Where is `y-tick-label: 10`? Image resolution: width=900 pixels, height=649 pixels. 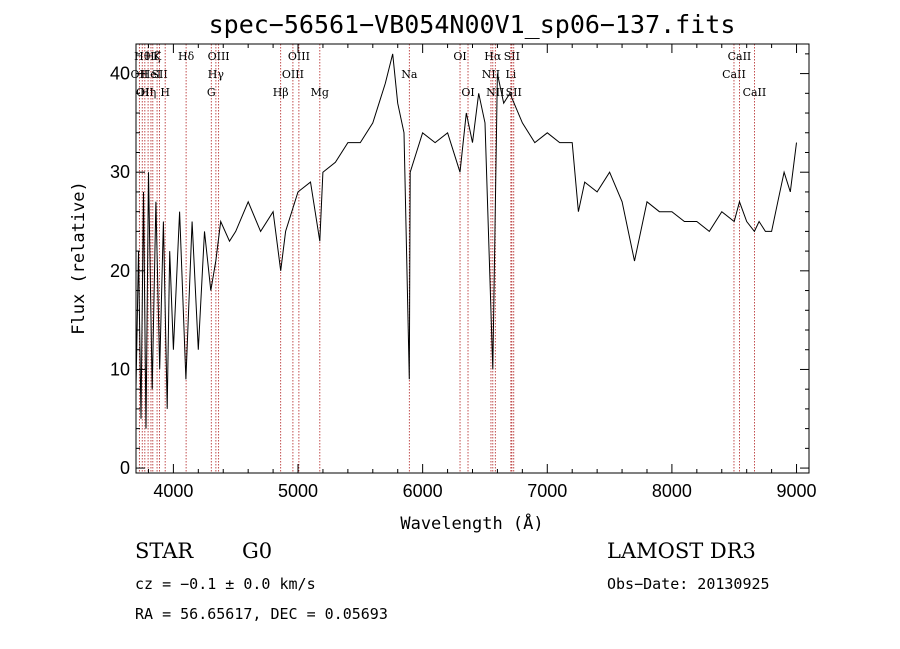 y-tick-label: 10 is located at coordinates (120, 369).